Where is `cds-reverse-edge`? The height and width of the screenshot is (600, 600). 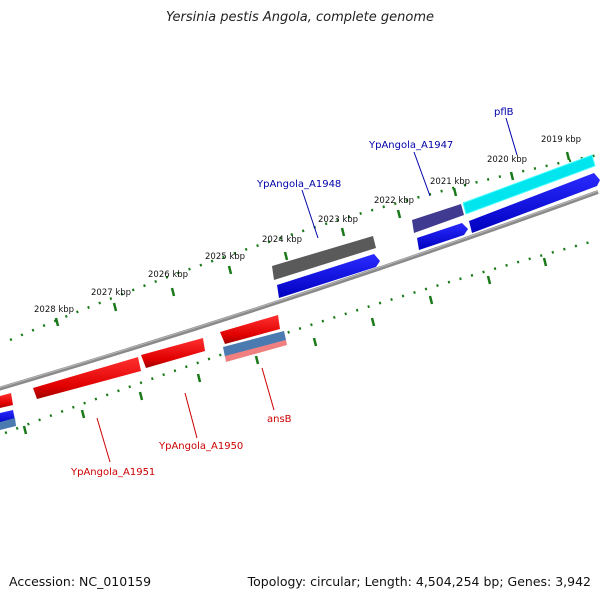
cds-reverse-edge is located at coordinates (6, 400).